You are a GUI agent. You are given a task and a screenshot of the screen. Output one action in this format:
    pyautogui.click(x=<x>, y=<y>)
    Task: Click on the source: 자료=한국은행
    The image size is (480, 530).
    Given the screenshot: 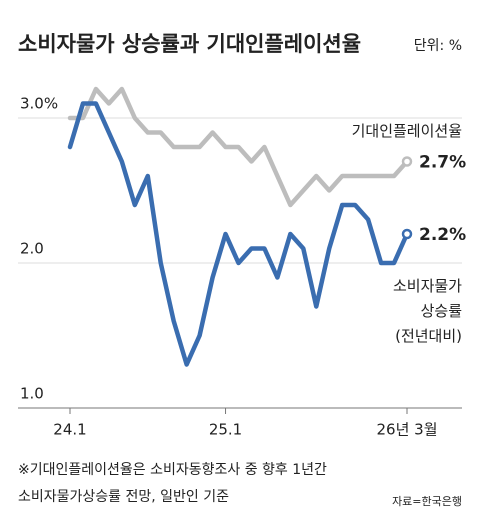 What is the action you would take?
    pyautogui.click(x=427, y=501)
    